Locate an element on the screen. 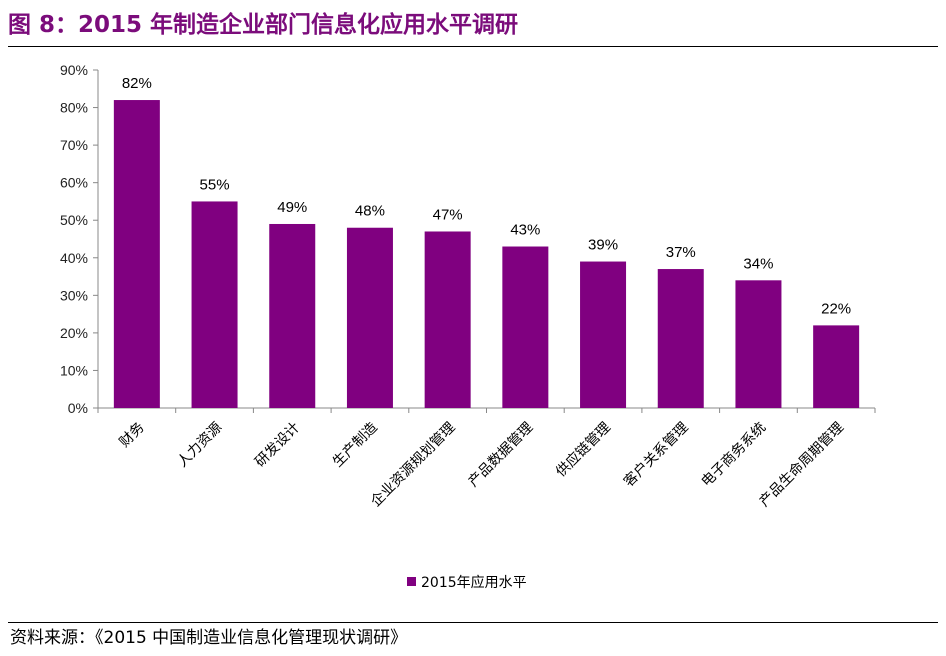 The width and height of the screenshot is (946, 656). legend: 2015年应用水平 is located at coordinates (467, 582).